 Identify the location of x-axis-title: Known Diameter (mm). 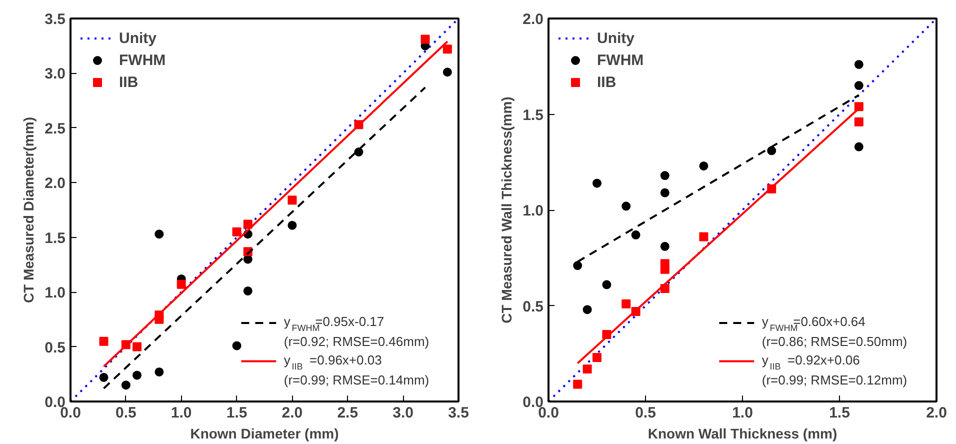
(264, 434).